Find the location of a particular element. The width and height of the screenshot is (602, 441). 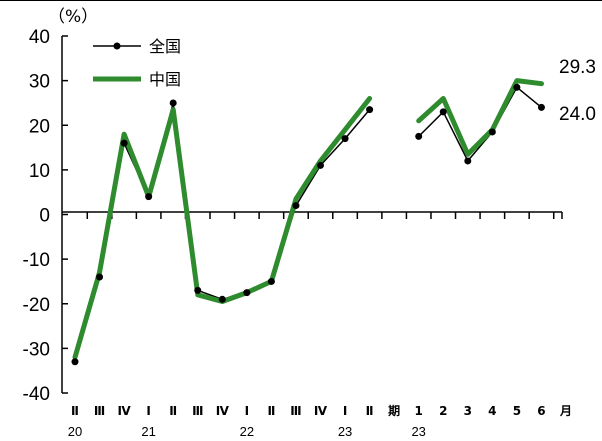

series-line-zenkoku is located at coordinates (480, 124).